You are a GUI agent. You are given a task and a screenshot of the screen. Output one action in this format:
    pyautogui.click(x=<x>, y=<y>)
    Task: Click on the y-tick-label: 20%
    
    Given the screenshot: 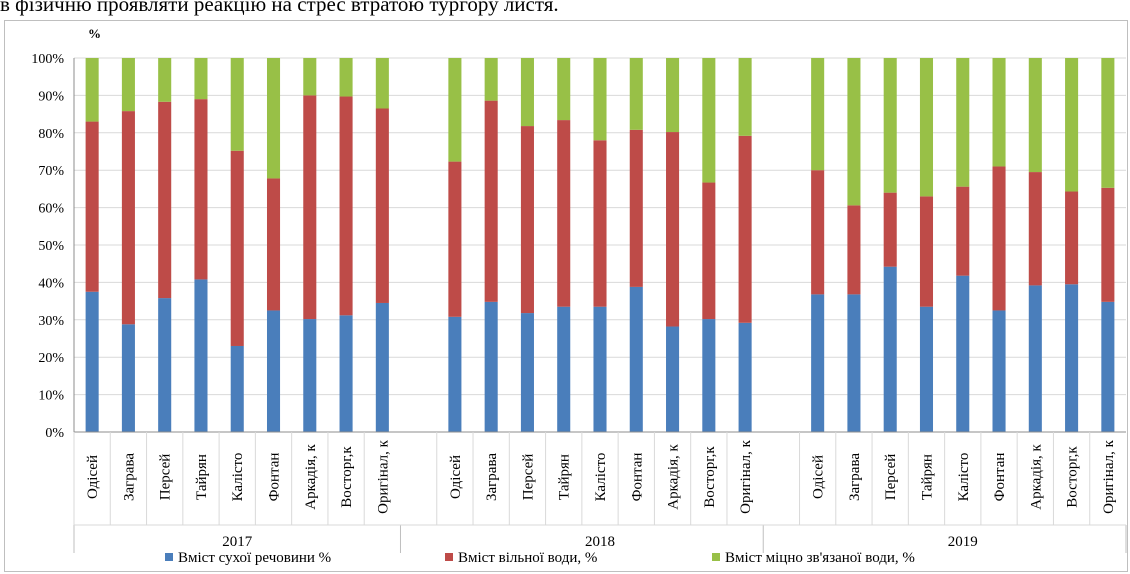 What is the action you would take?
    pyautogui.click(x=51, y=358)
    